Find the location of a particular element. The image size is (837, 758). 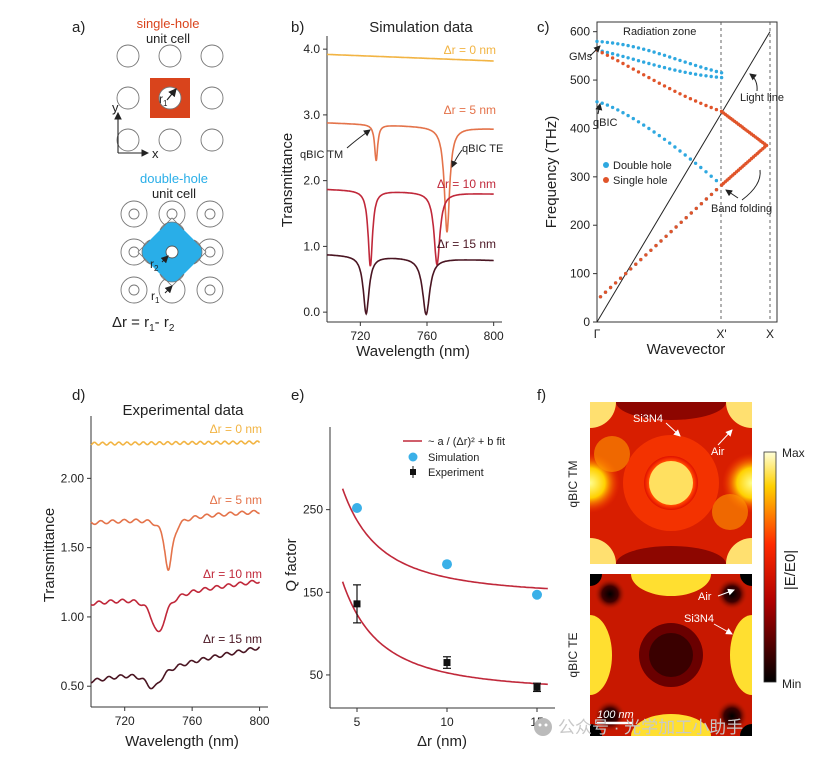

tm-air-arrow is located at coordinates (725, 437).